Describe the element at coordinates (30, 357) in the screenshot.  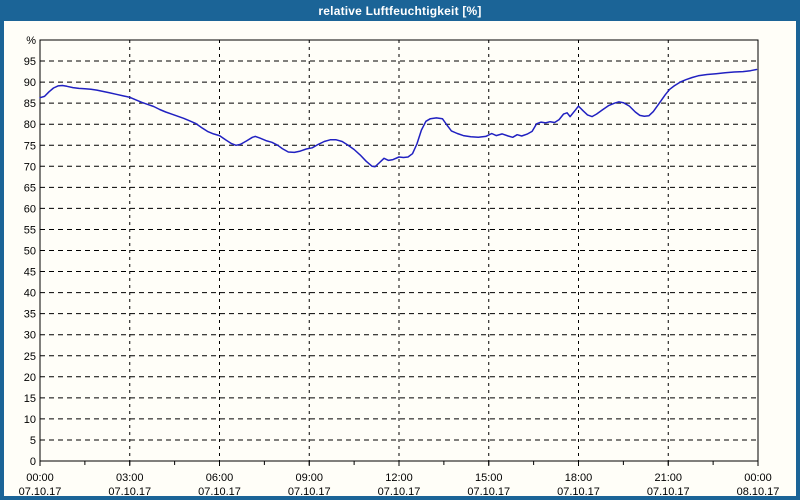
I see `y-tick-label: 25` at that location.